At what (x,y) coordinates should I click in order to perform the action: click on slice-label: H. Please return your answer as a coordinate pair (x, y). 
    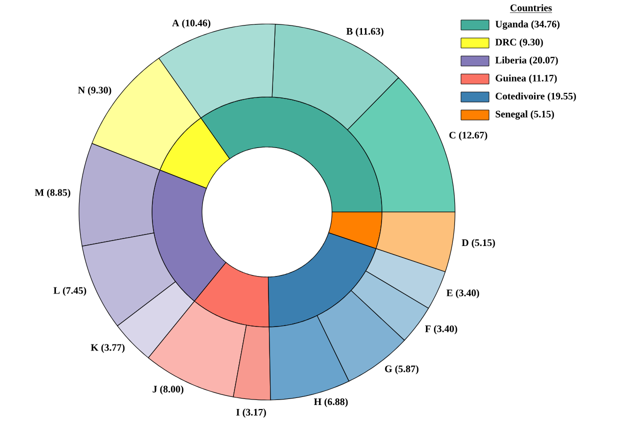
    Looking at the image, I should click on (318, 402).